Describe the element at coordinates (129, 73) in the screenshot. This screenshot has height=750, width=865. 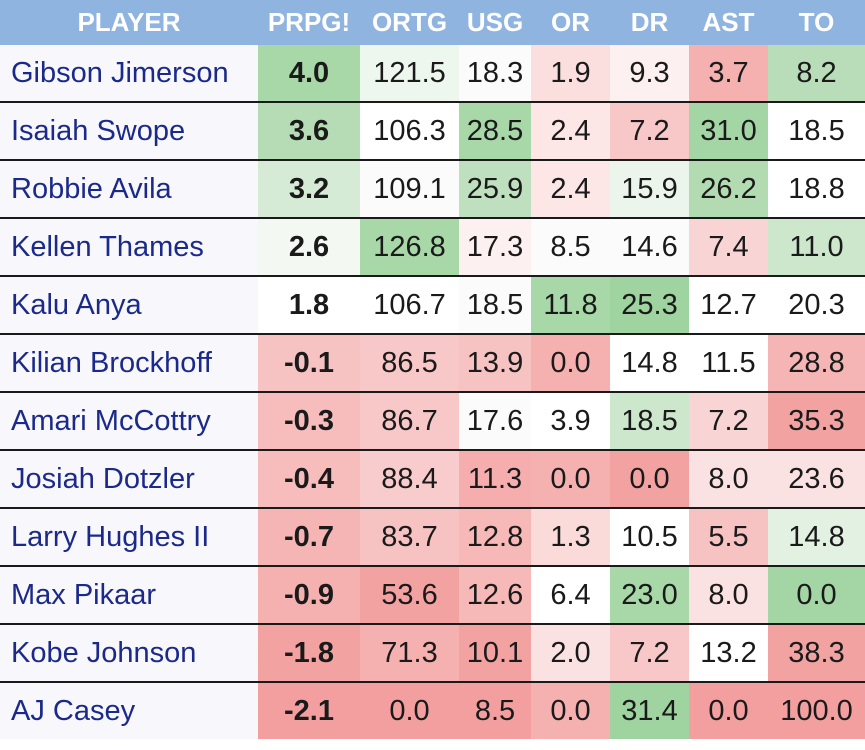
I see `player-name: Gibson Jimerson` at that location.